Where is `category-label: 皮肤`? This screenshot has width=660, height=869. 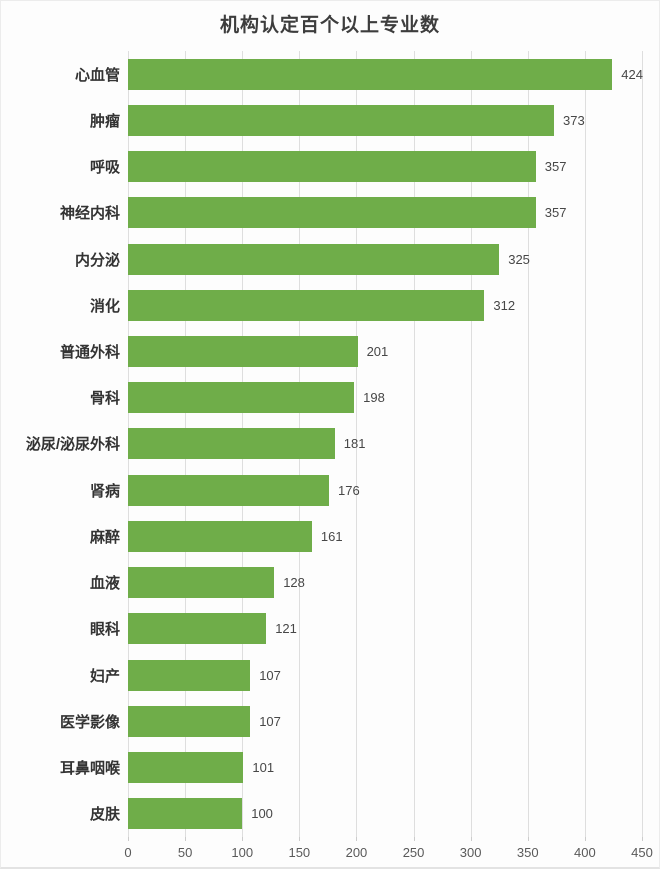 category-label: 皮肤 is located at coordinates (104, 815).